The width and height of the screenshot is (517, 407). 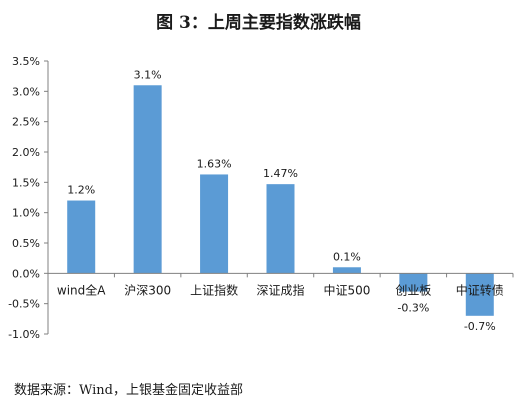 I want to click on category-label: 沪深300, so click(x=147, y=290).